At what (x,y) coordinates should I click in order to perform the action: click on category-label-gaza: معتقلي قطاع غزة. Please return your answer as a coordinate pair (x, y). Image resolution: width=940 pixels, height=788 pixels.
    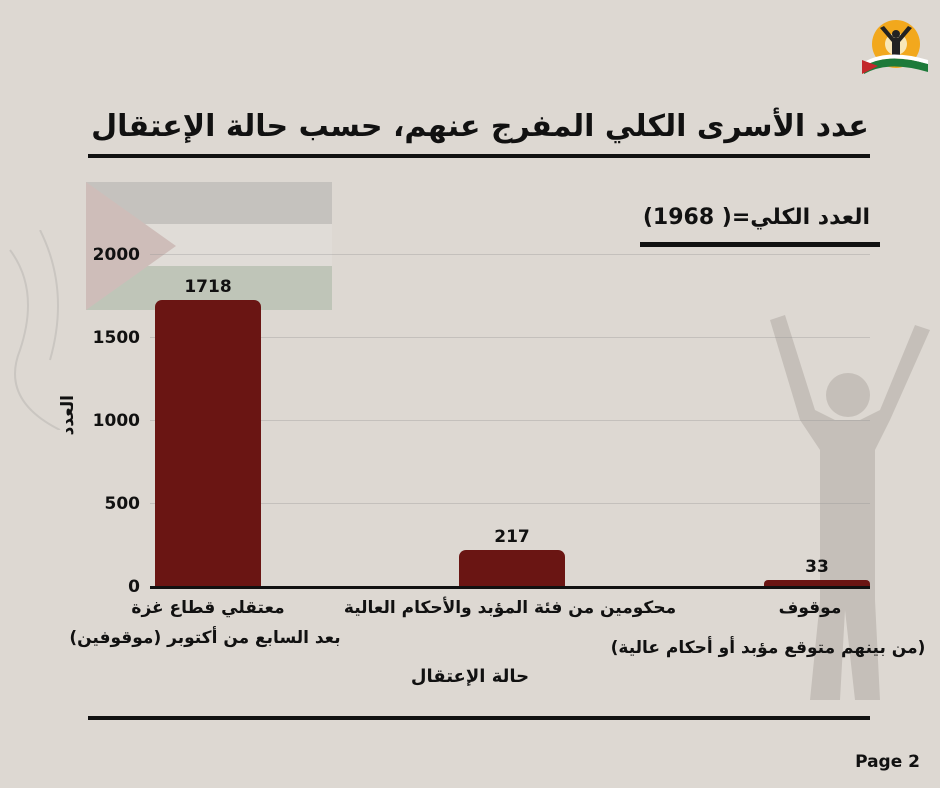
    Looking at the image, I should click on (208, 608).